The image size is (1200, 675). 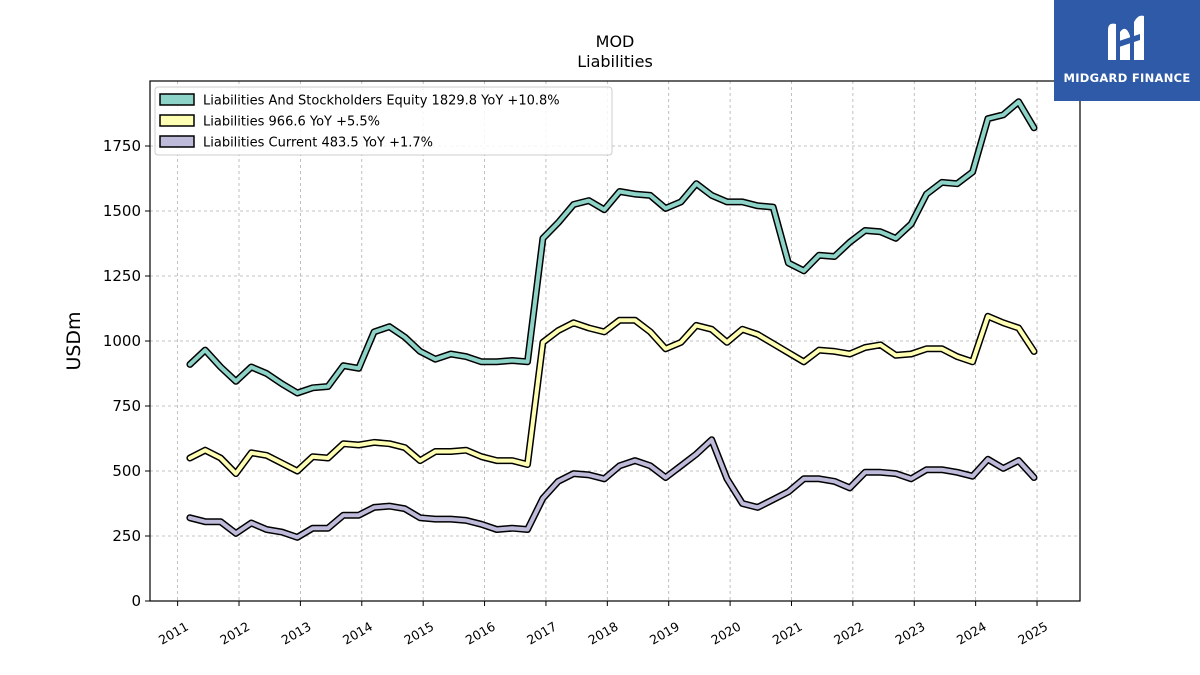 What do you see at coordinates (136, 601) in the screenshot?
I see `y-tick-label: 0` at bounding box center [136, 601].